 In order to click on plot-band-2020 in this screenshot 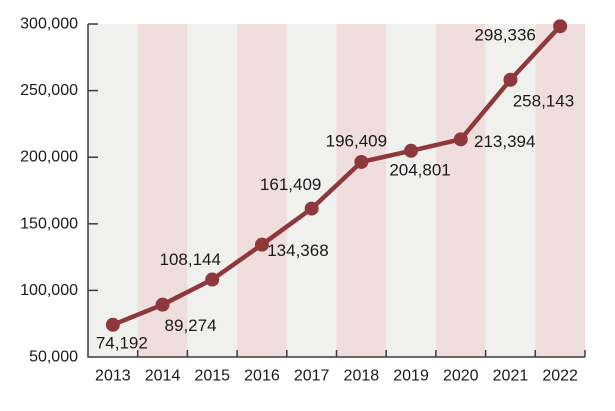, I will do `click(460, 190)`.